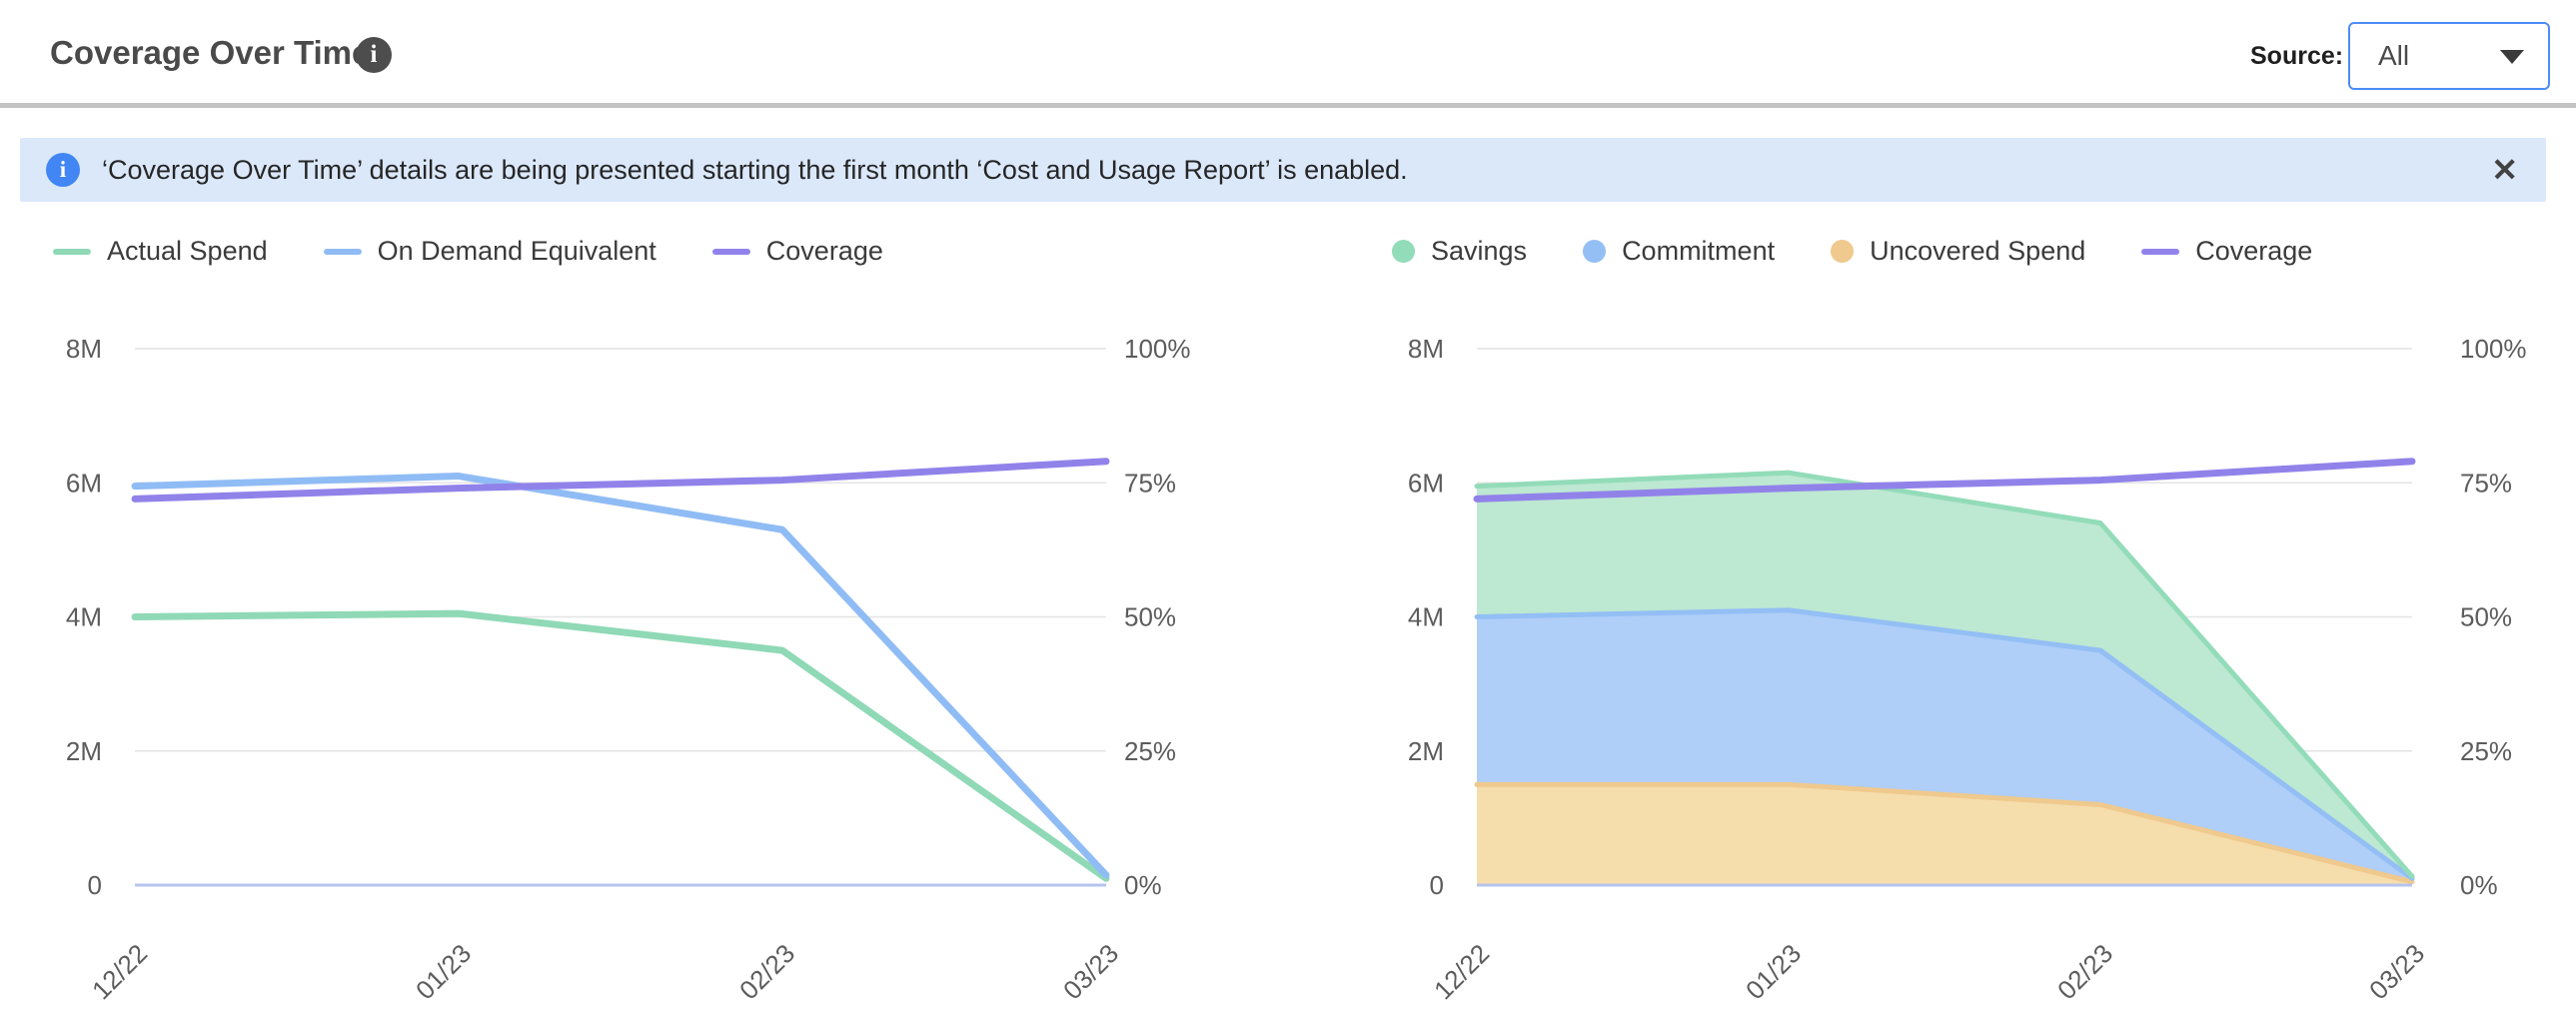 Image resolution: width=2576 pixels, height=1015 pixels. I want to click on page-title: Coverage Over Time, so click(210, 53).